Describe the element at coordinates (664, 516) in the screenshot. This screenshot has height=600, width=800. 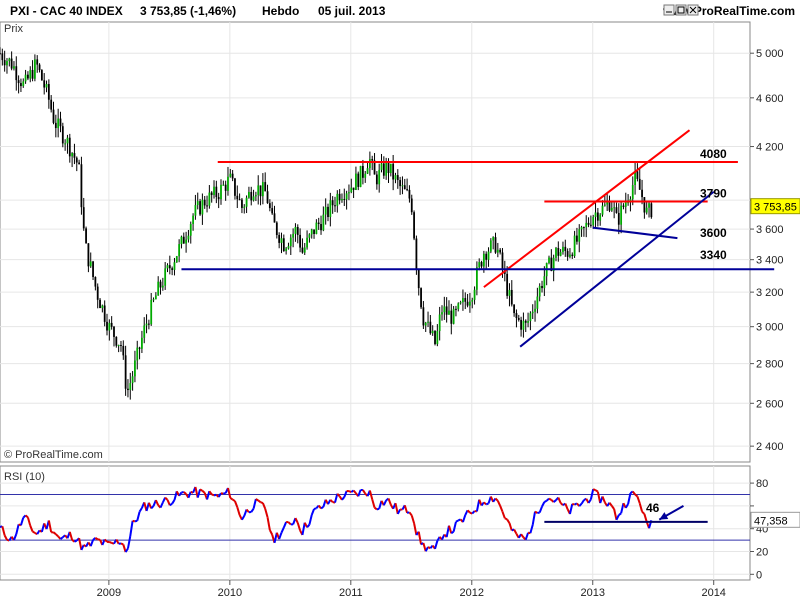
I see `rsi-arrow-head` at that location.